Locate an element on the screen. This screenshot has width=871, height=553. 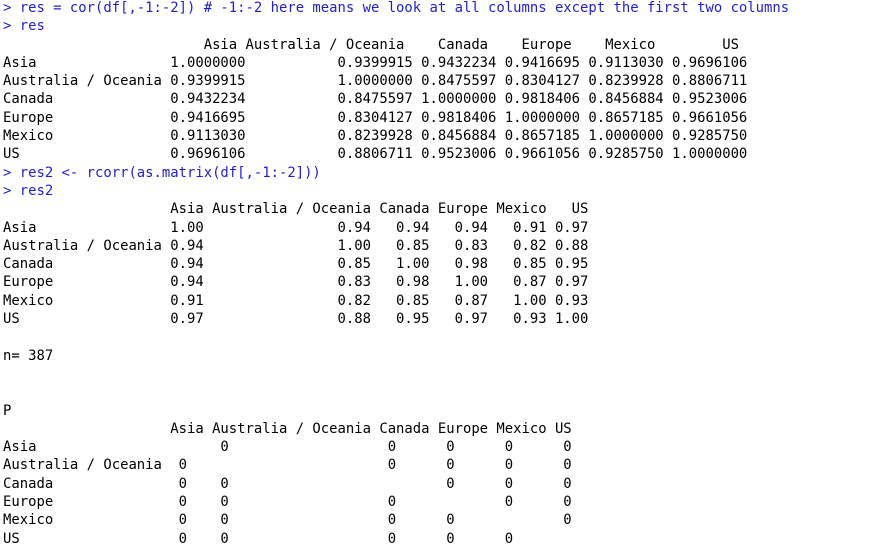
p-matrix-row: Canada 0 0 0 0 0 is located at coordinates (287, 483).